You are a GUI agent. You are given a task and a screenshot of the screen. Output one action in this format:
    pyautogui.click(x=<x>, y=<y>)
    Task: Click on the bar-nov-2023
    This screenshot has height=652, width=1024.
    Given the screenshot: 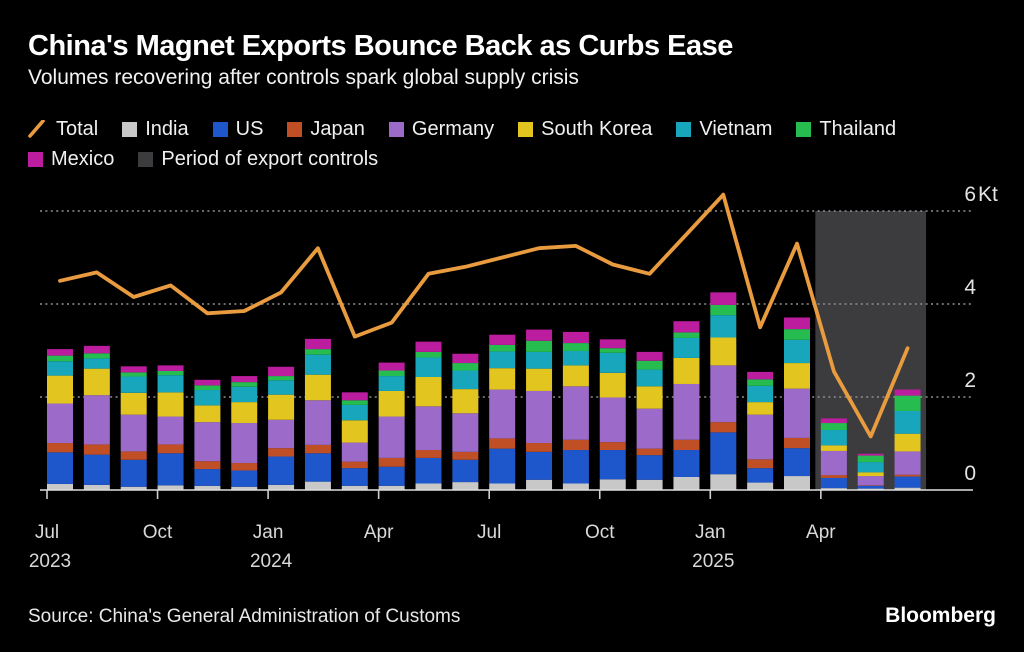 What is the action you would take?
    pyautogui.click(x=207, y=434)
    